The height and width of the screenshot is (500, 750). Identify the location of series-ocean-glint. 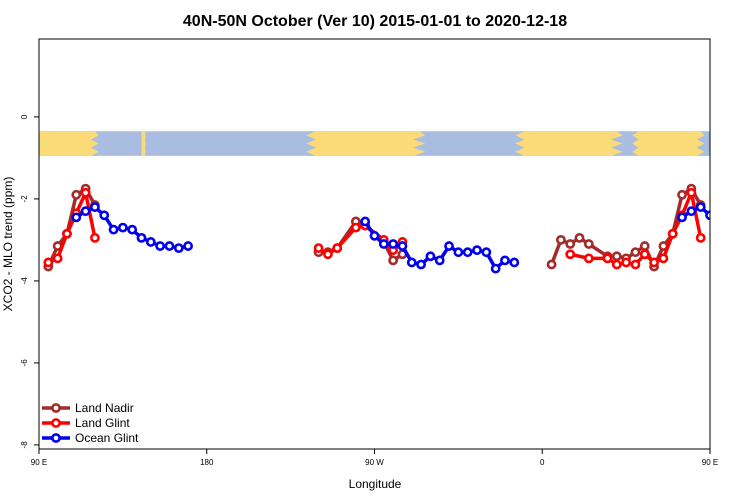
(401, 238).